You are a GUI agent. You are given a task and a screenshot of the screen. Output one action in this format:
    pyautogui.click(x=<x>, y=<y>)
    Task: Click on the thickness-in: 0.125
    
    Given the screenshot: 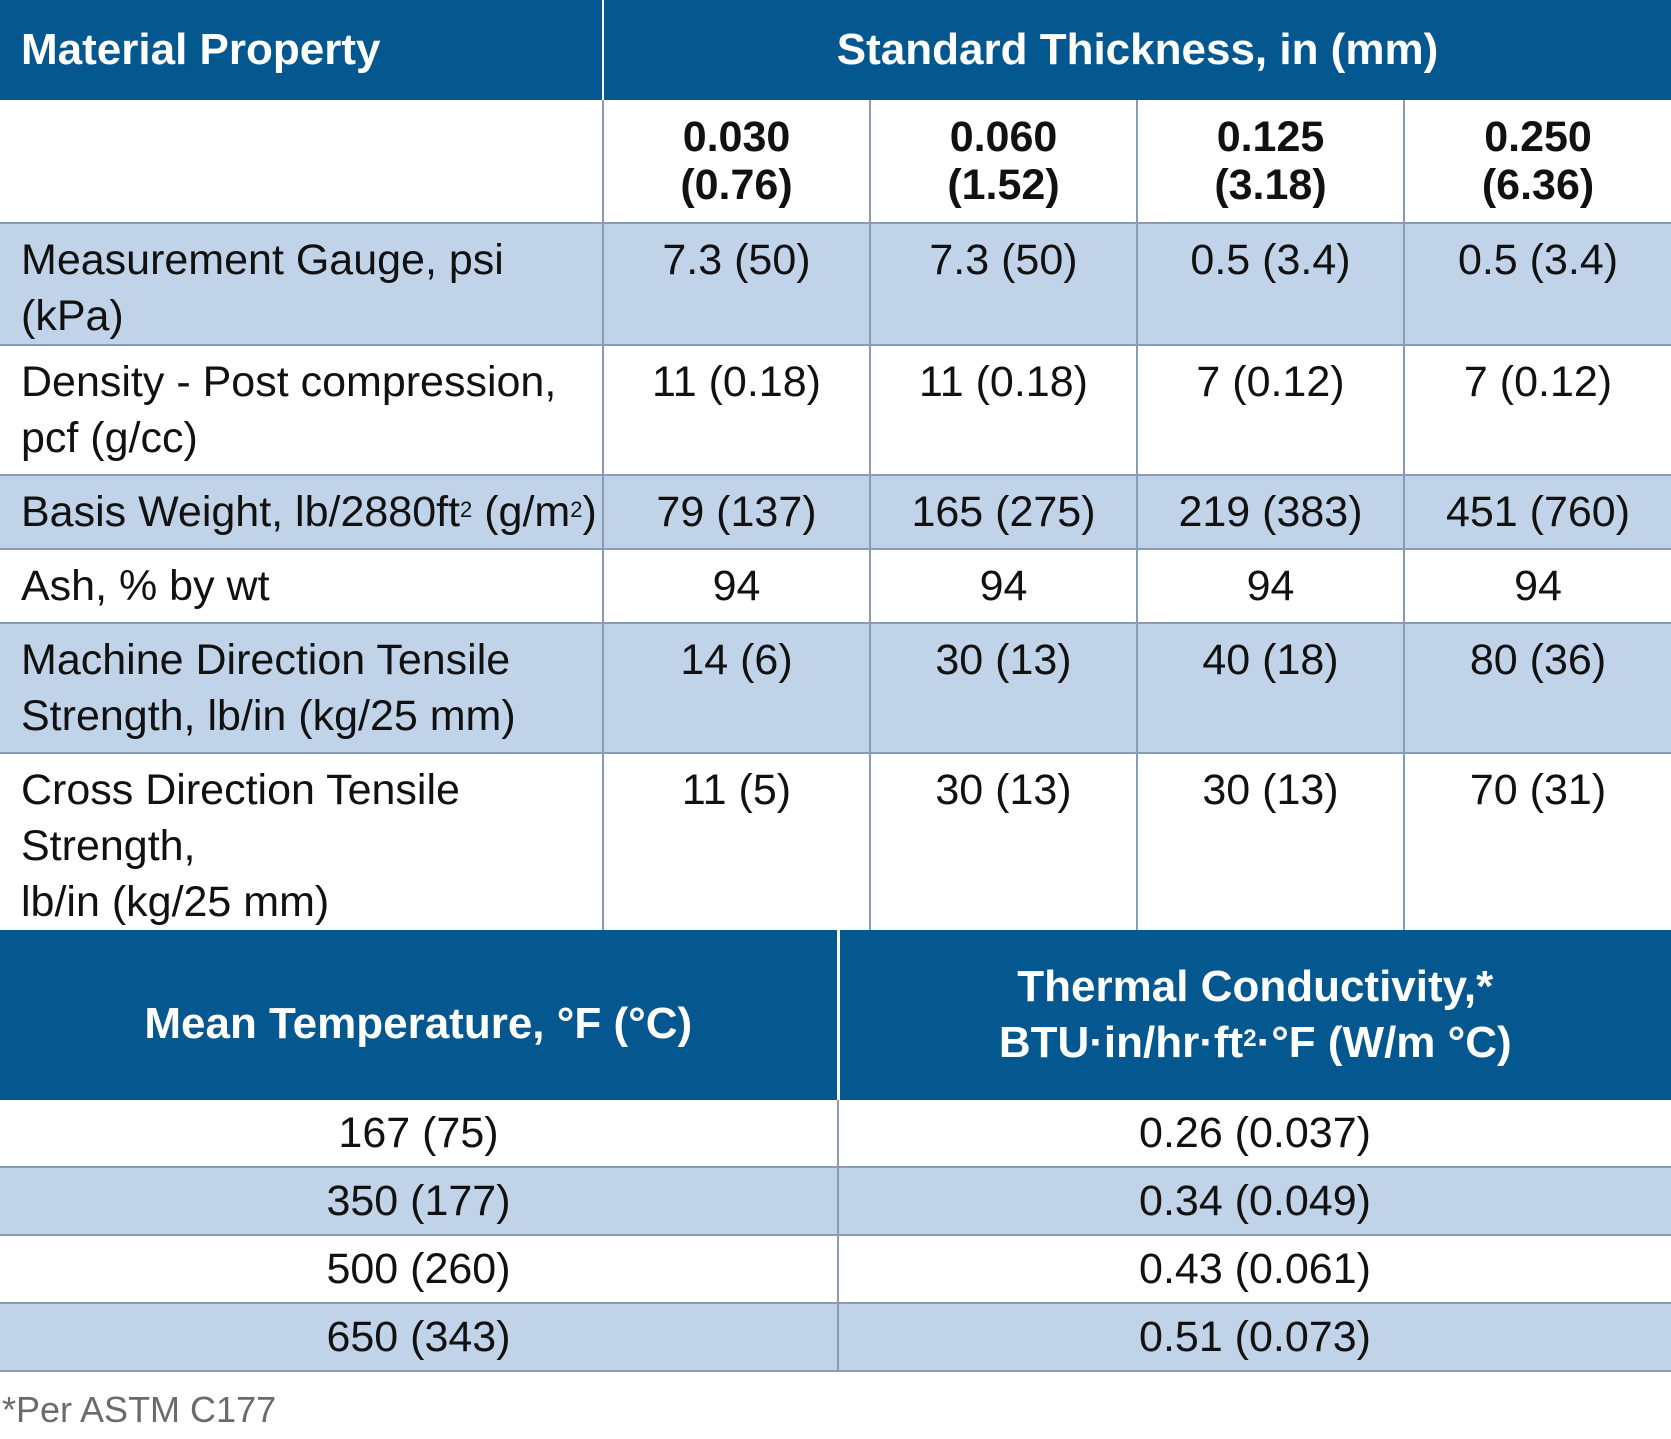 What is the action you would take?
    pyautogui.click(x=1270, y=137)
    